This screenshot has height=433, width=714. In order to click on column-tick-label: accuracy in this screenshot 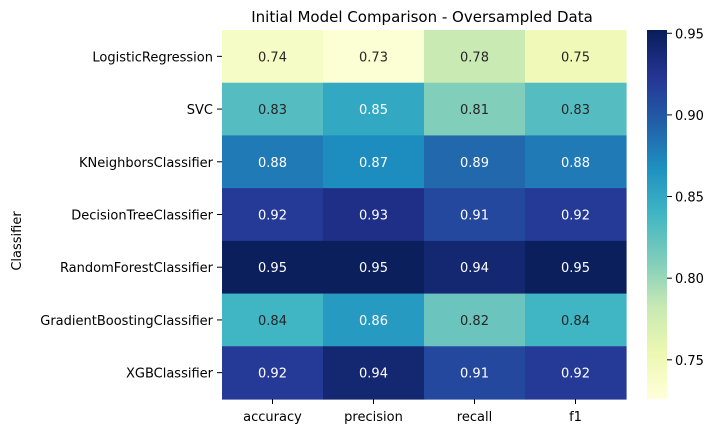, I will do `click(272, 417)`.